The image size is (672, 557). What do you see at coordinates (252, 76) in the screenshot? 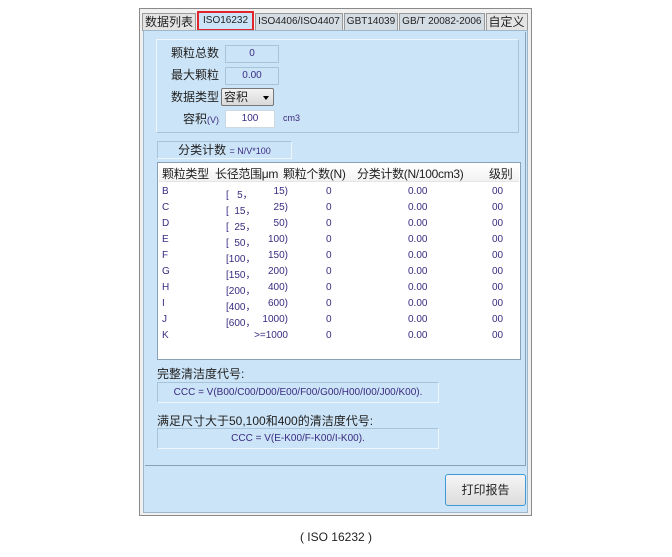
I see `max-value: 0.00` at bounding box center [252, 76].